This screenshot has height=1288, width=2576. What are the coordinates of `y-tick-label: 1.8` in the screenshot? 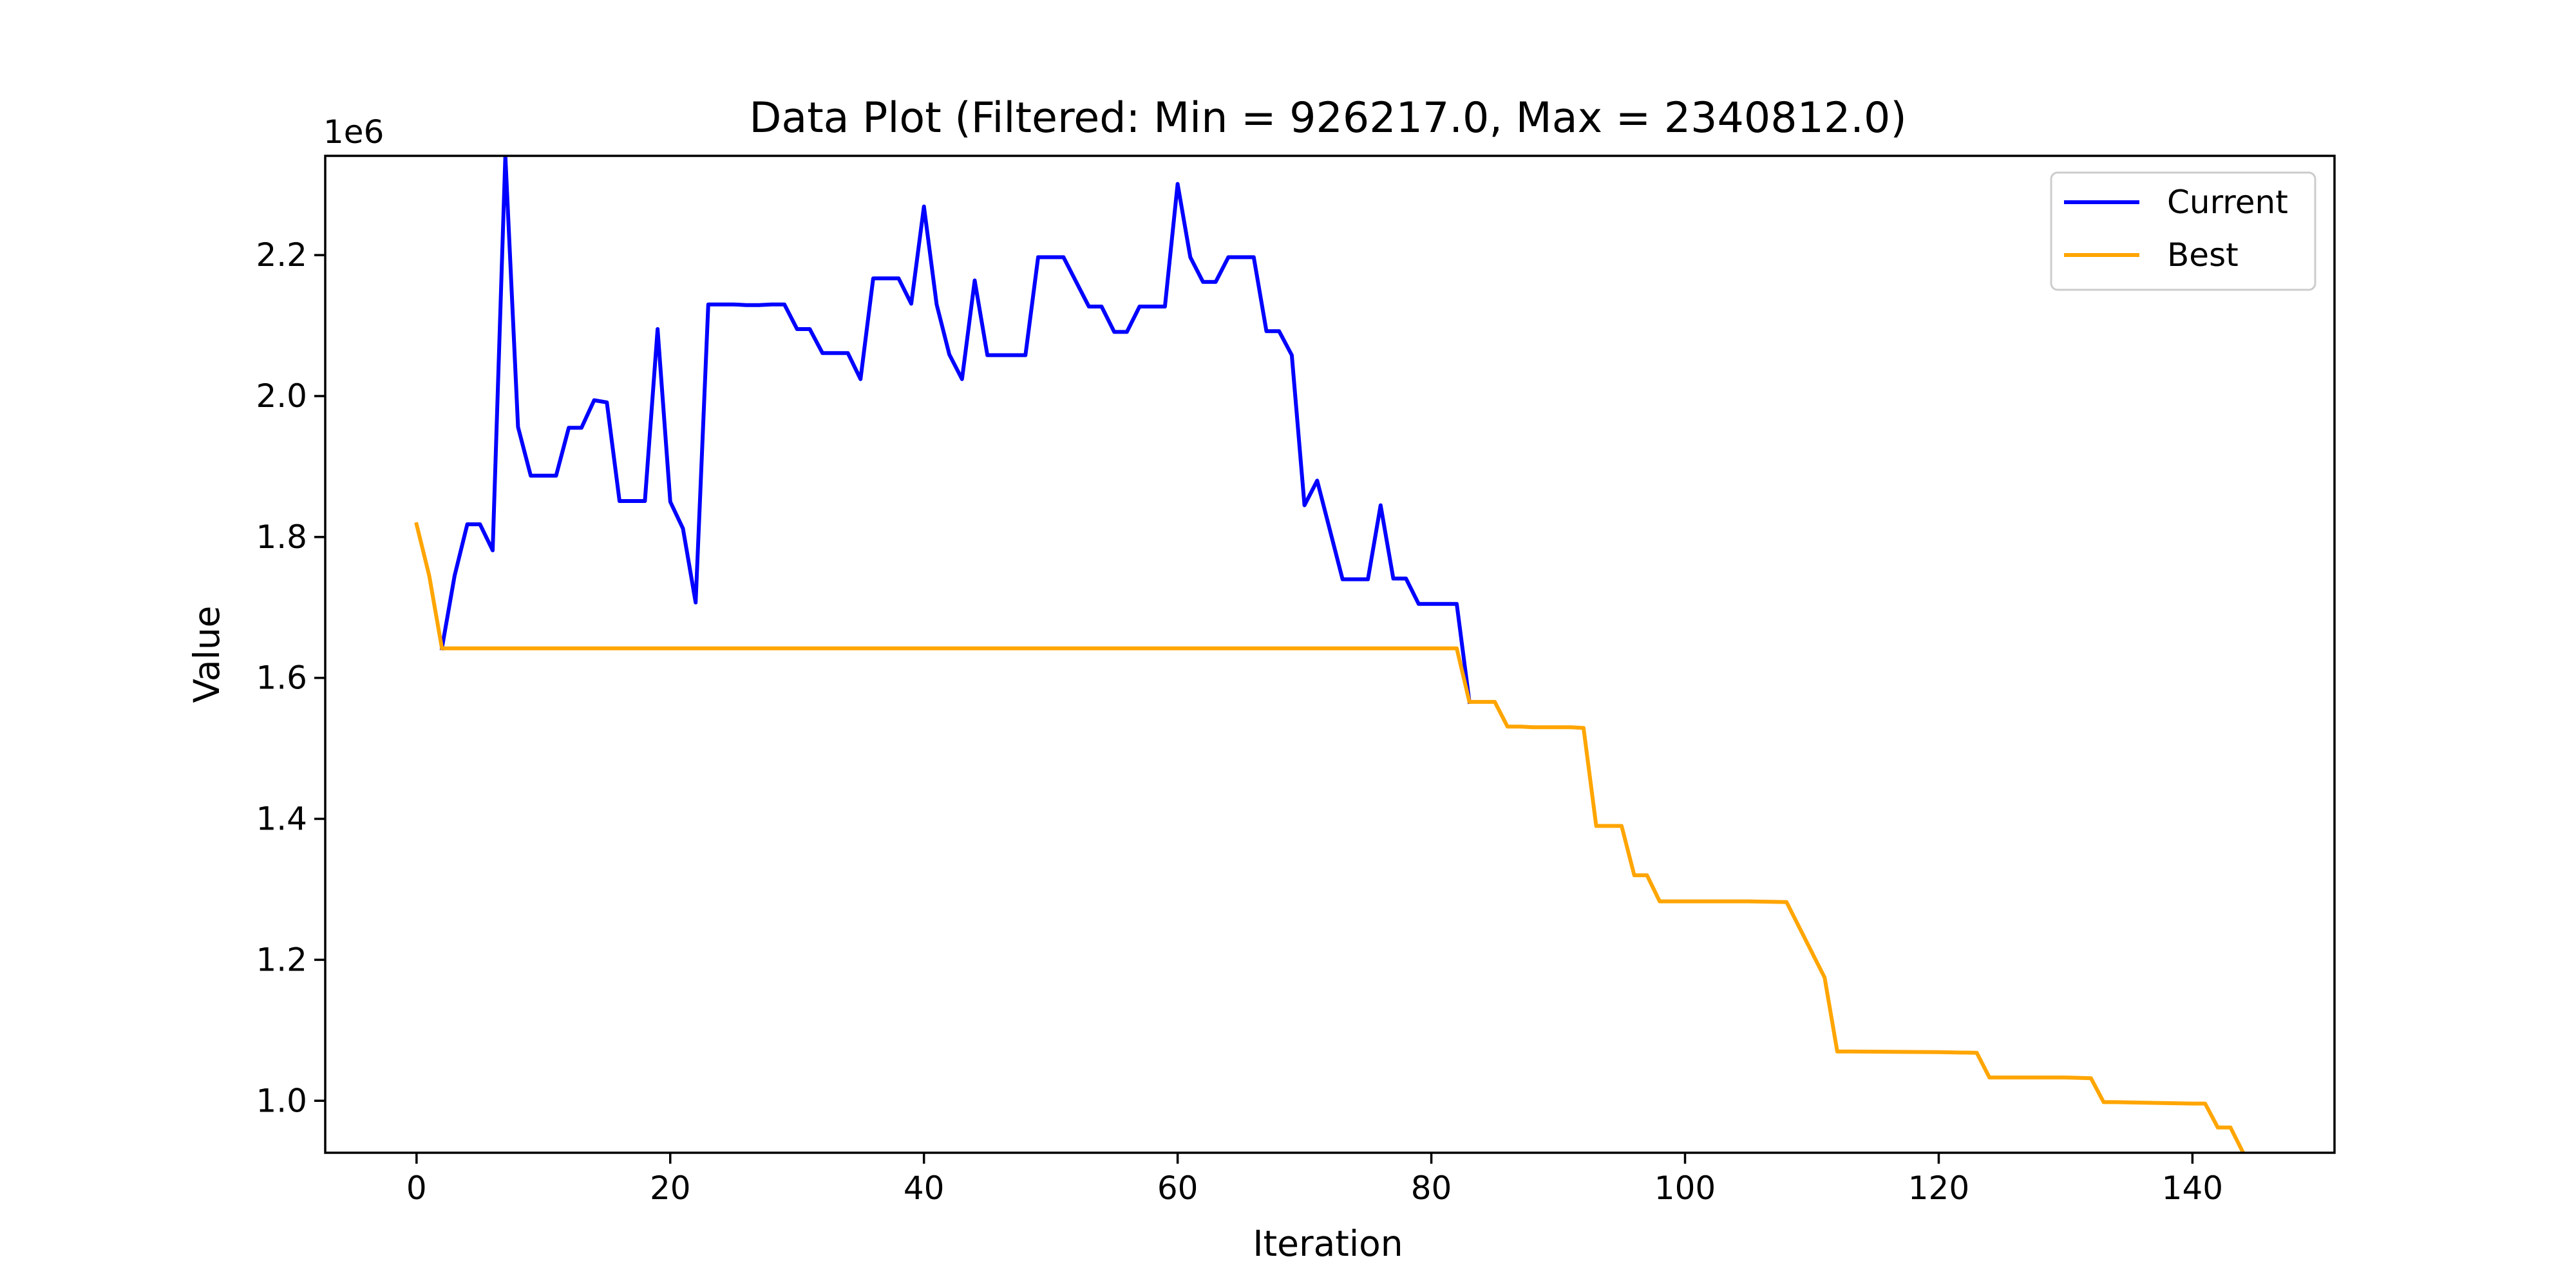 It's located at (281, 537).